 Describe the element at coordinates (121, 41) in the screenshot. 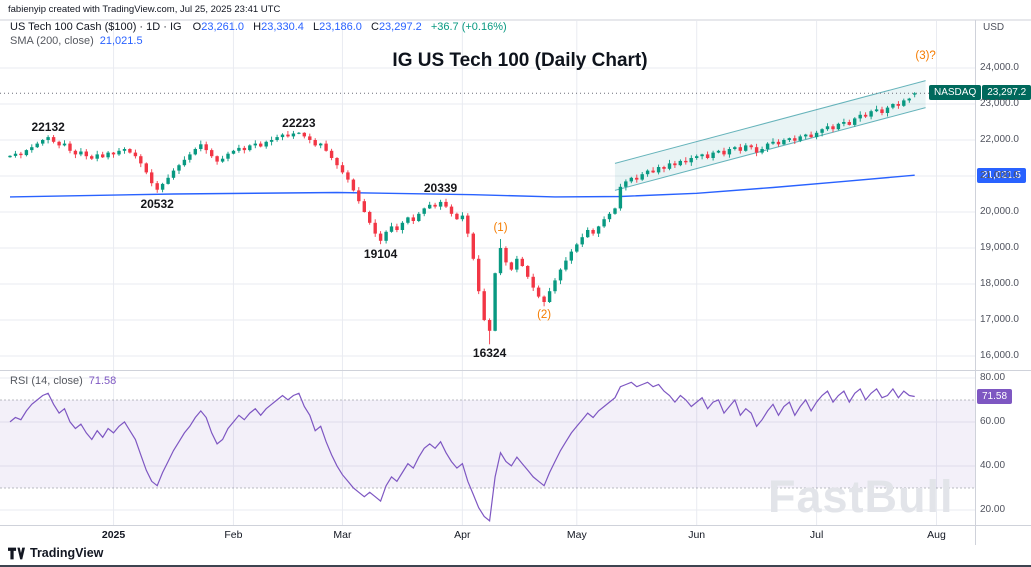

I see `sma-value: 21,021.5` at that location.